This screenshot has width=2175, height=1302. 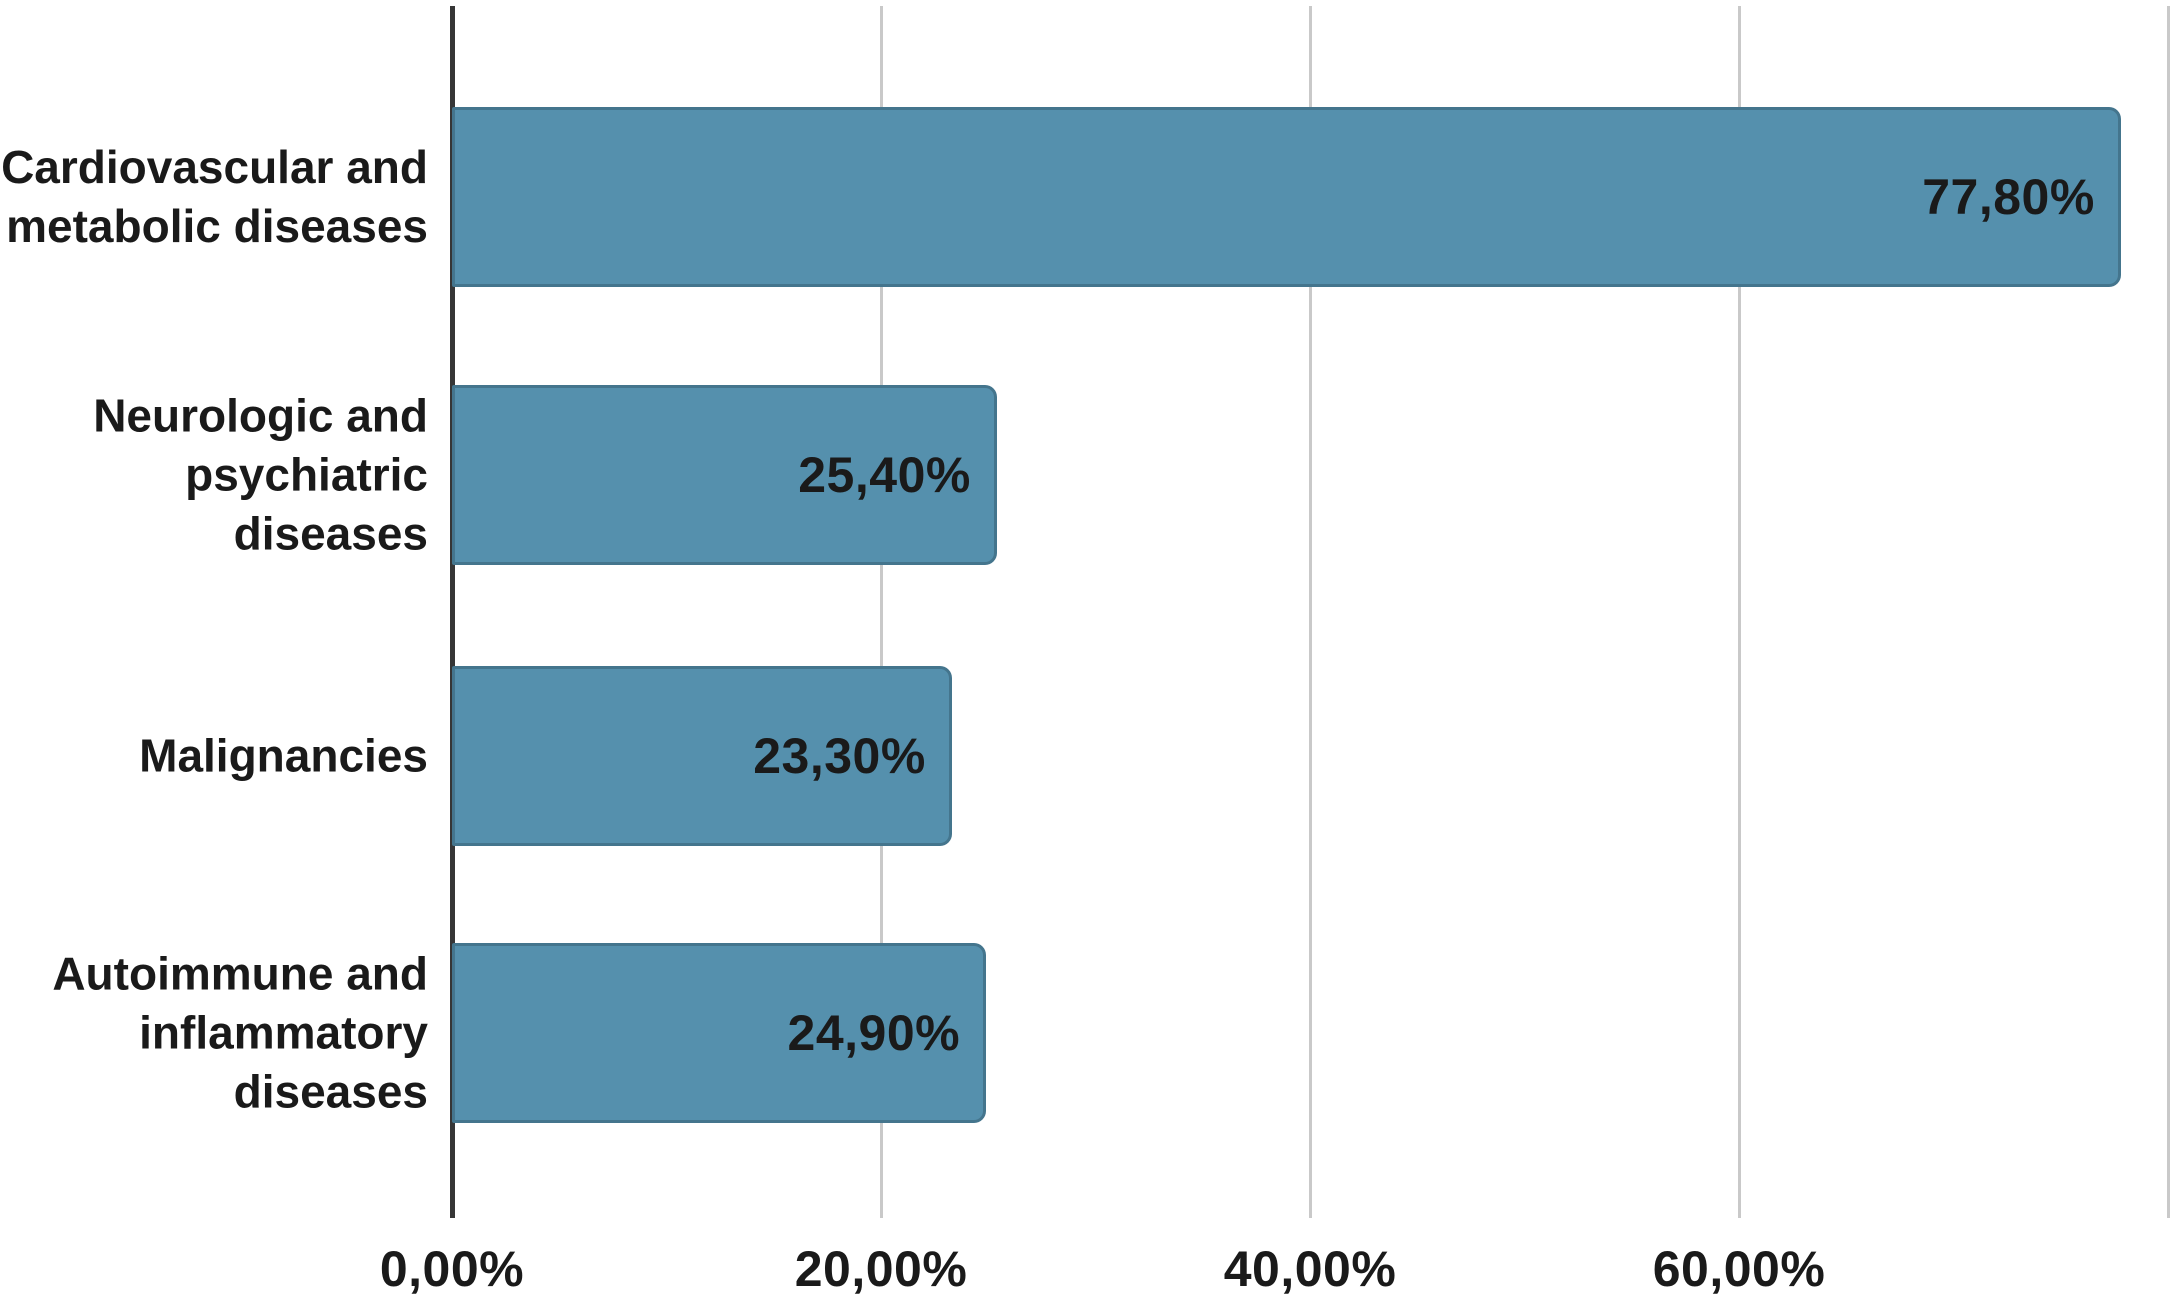 I want to click on x-tick-label-20: 20,00%, so click(x=881, y=1269).